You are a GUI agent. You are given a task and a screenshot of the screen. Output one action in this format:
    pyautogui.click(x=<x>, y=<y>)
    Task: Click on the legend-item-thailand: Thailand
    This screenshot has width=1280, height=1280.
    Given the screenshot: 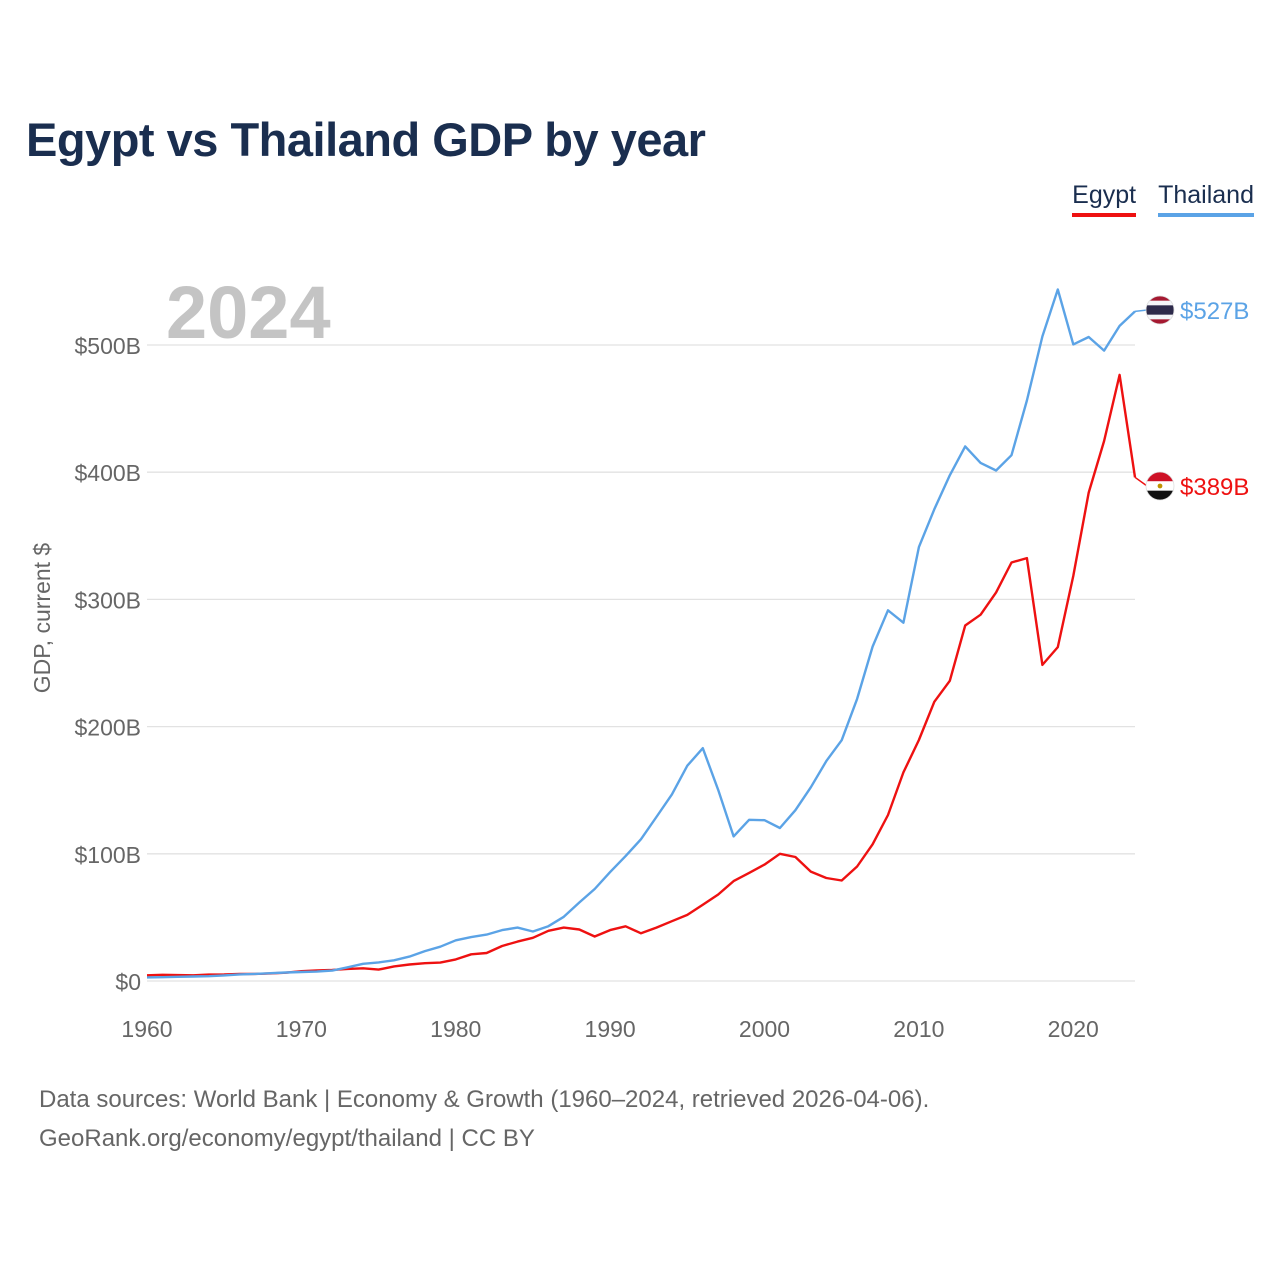 What is the action you would take?
    pyautogui.click(x=1206, y=198)
    